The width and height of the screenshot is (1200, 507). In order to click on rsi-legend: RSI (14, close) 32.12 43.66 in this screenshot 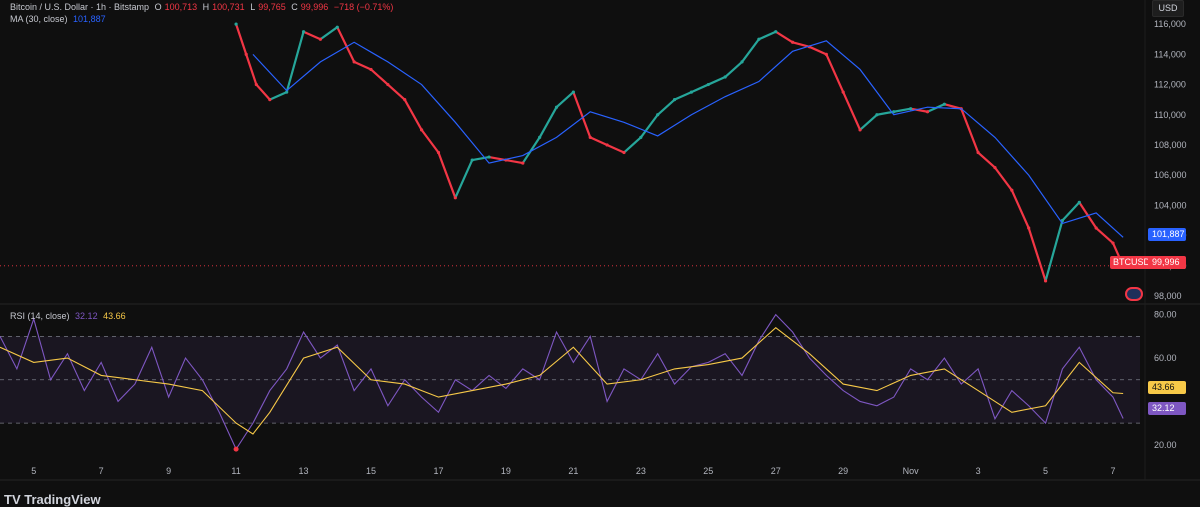, I will do `click(69, 316)`.